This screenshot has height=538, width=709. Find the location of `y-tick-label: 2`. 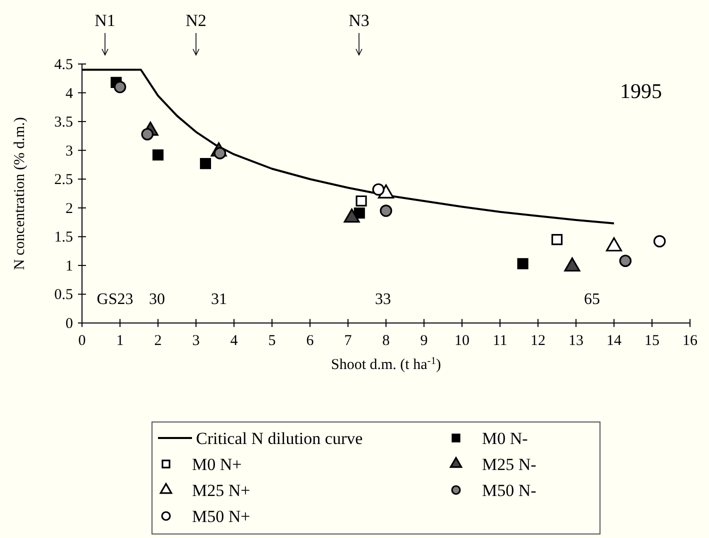

y-tick-label: 2 is located at coordinates (69, 208).